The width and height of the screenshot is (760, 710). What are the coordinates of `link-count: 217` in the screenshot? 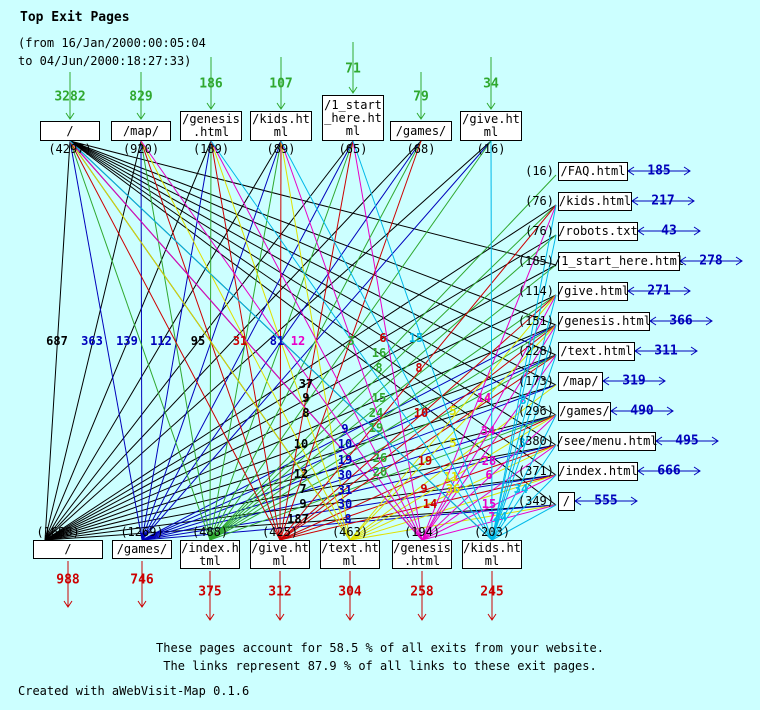 It's located at (663, 201).